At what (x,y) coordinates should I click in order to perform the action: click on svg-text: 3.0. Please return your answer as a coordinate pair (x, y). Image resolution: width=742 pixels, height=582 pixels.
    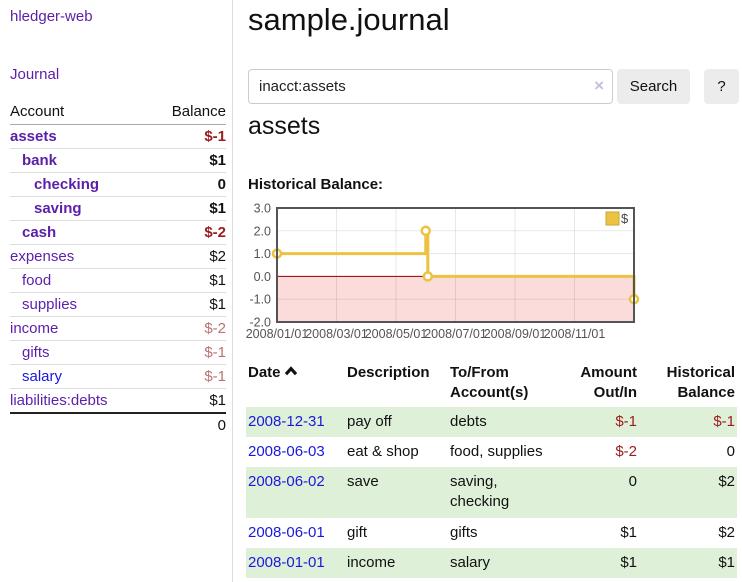
    Looking at the image, I should click on (262, 209).